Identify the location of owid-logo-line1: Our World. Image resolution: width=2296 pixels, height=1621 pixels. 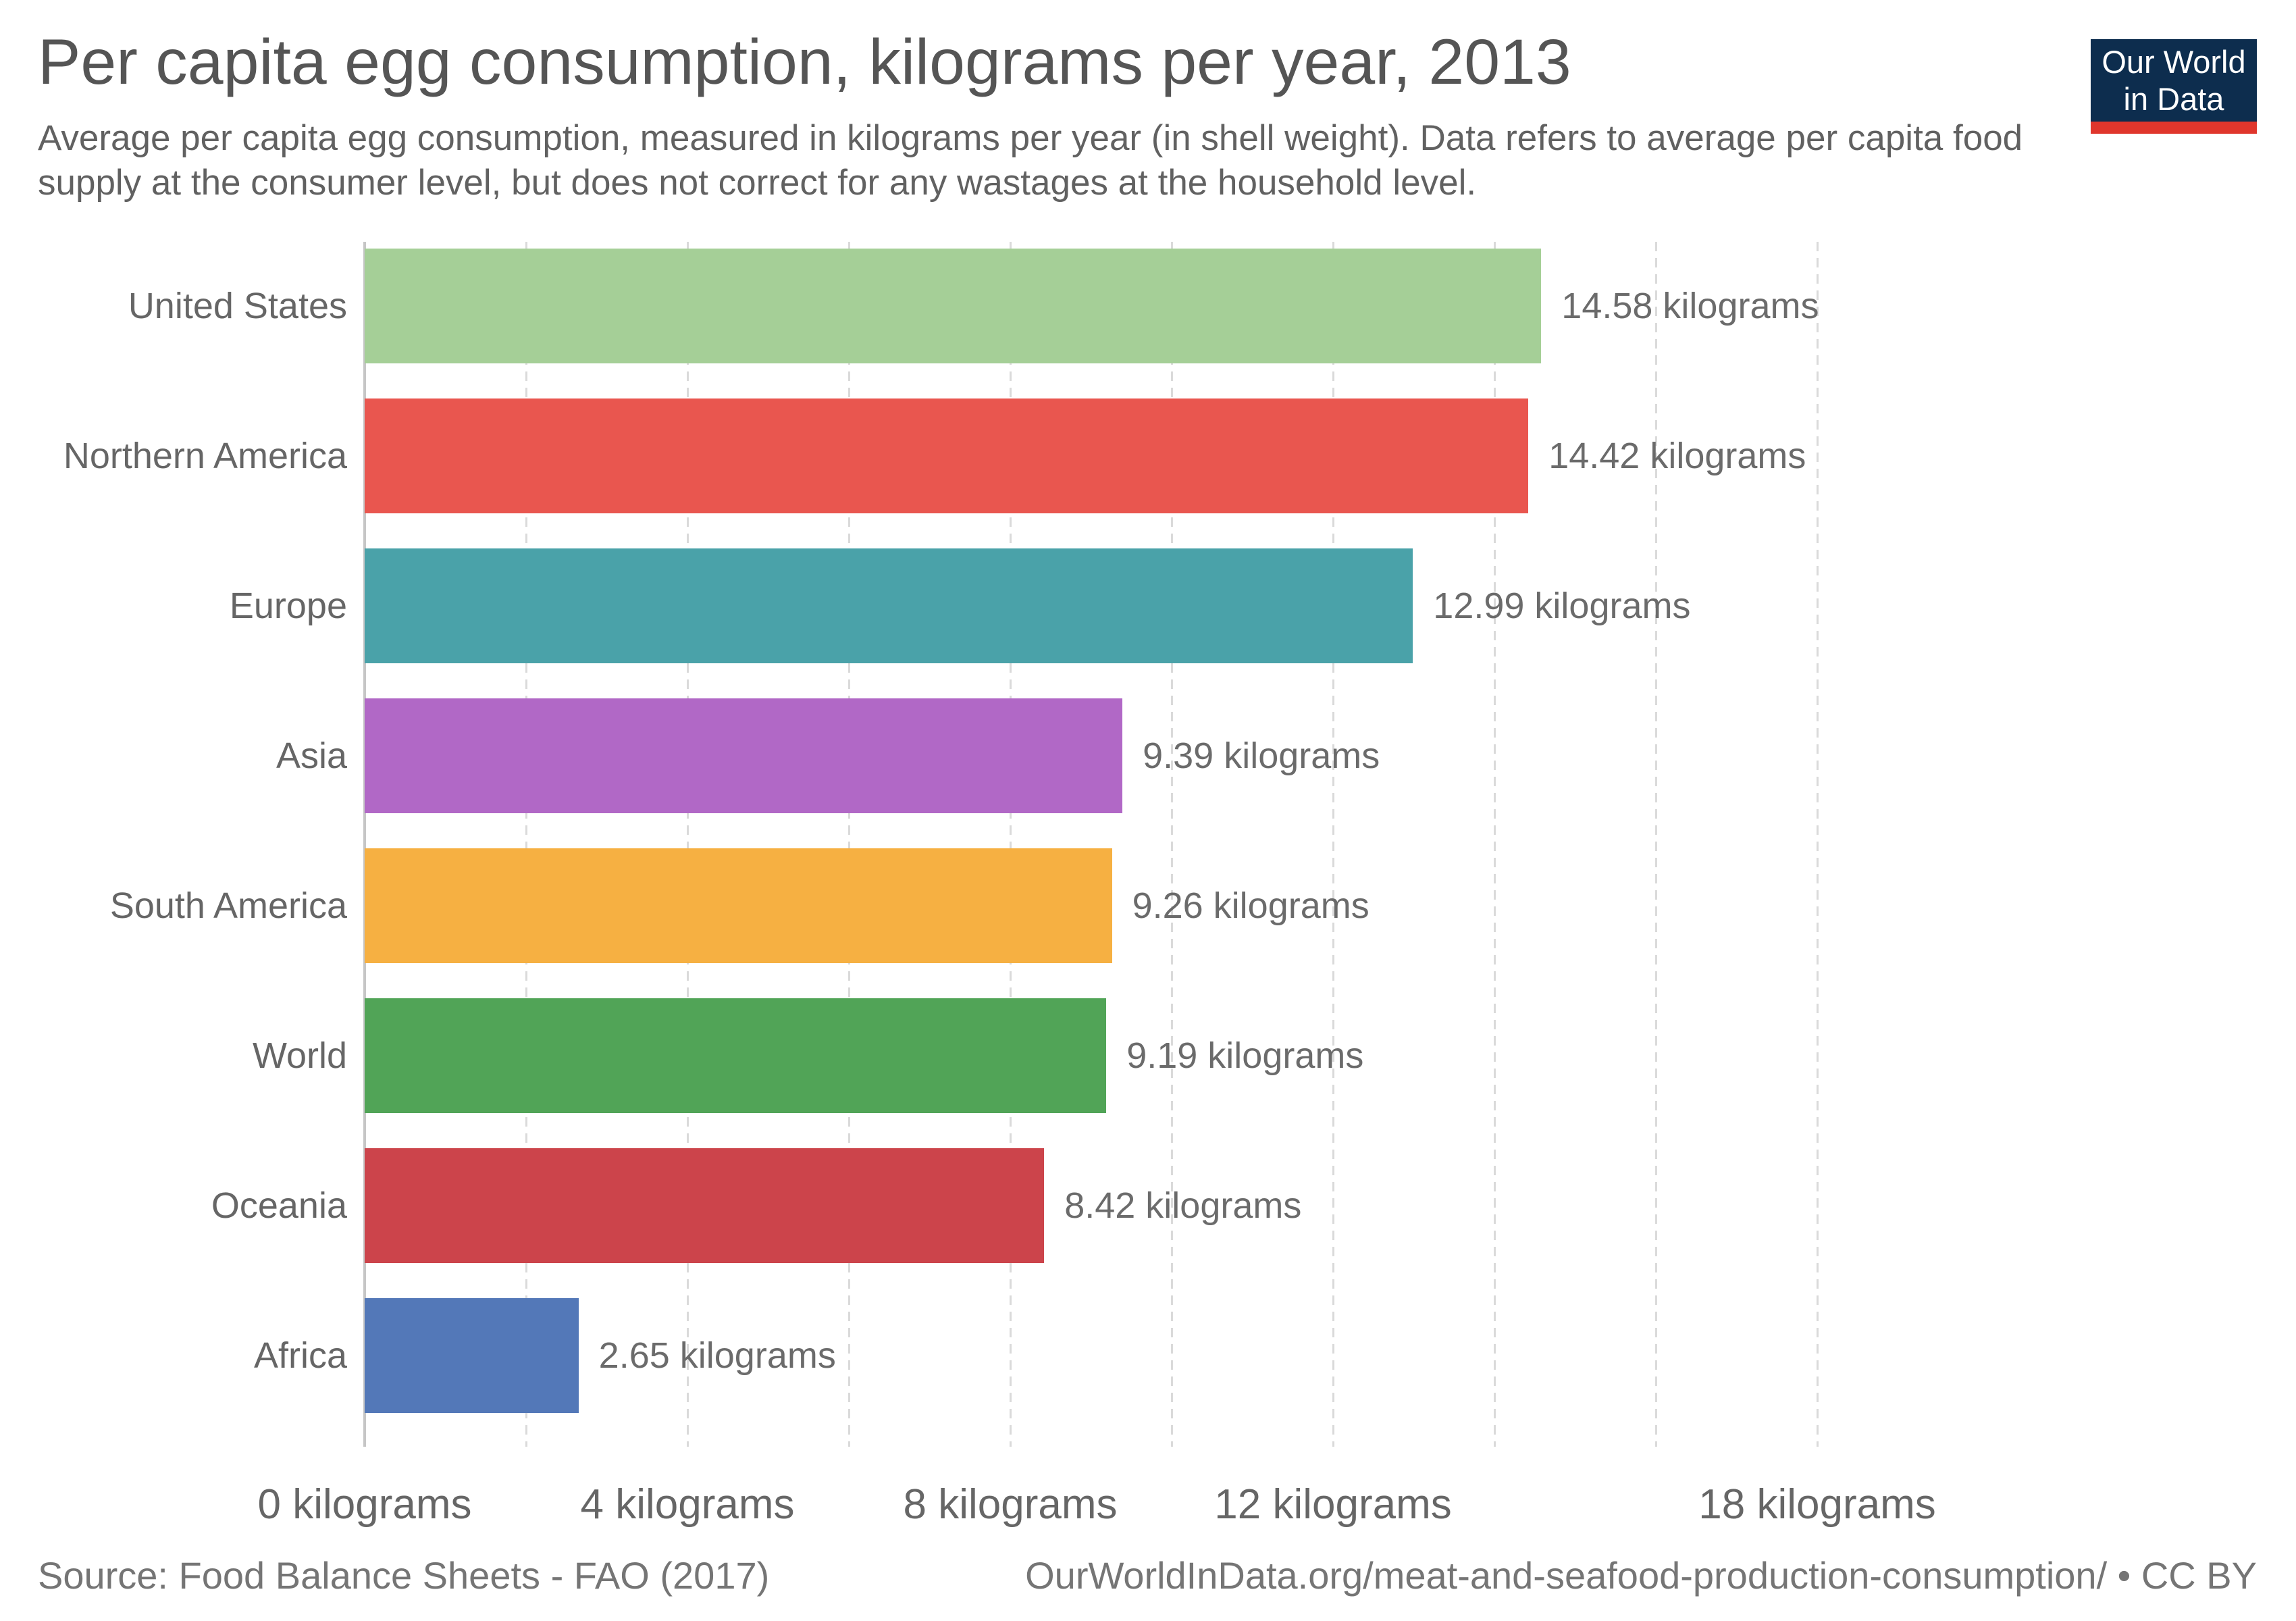
(2174, 61).